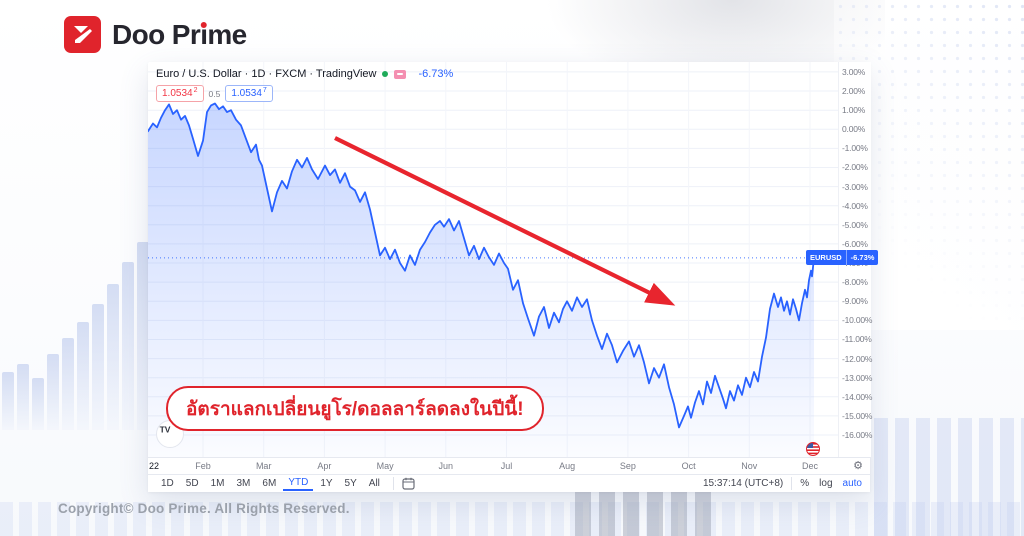  I want to click on range-button-6m: 6M, so click(269, 483).